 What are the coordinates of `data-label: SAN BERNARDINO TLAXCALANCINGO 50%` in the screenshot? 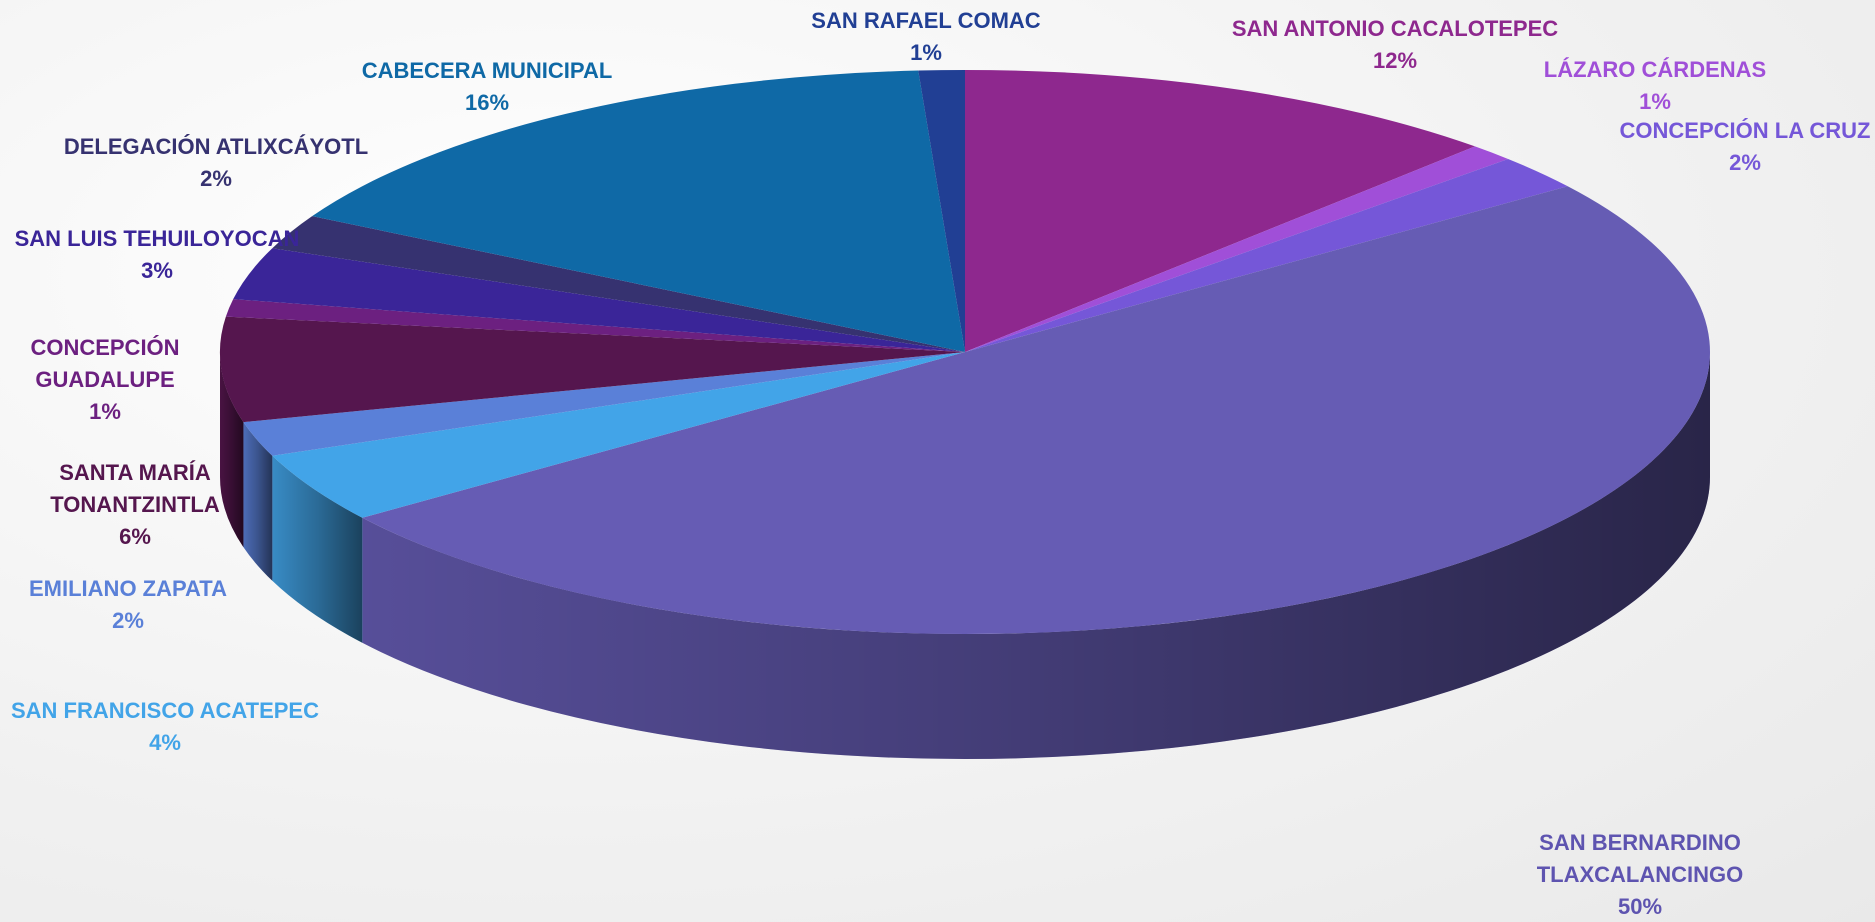 It's located at (1640, 874).